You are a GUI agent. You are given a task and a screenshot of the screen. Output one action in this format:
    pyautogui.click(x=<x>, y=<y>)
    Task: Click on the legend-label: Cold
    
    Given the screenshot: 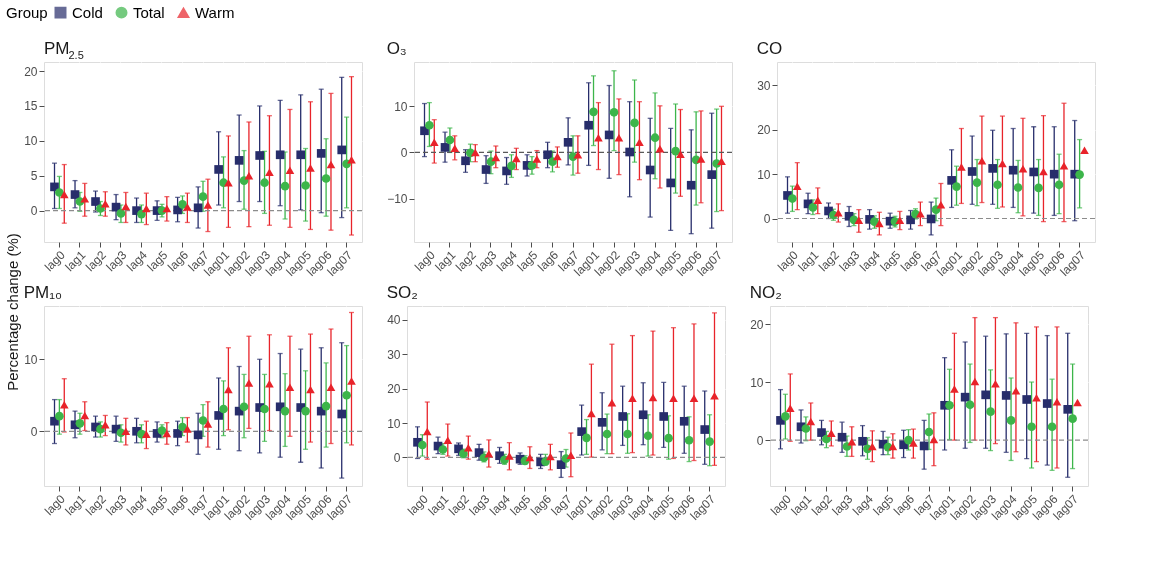 What is the action you would take?
    pyautogui.click(x=87, y=12)
    